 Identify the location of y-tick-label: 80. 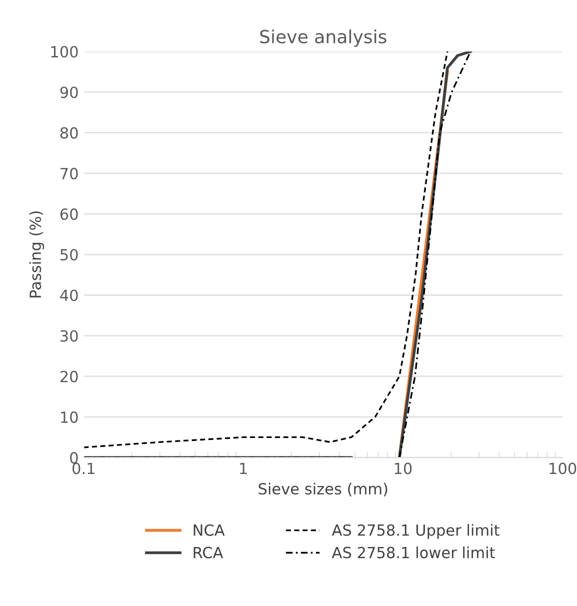
(69, 133).